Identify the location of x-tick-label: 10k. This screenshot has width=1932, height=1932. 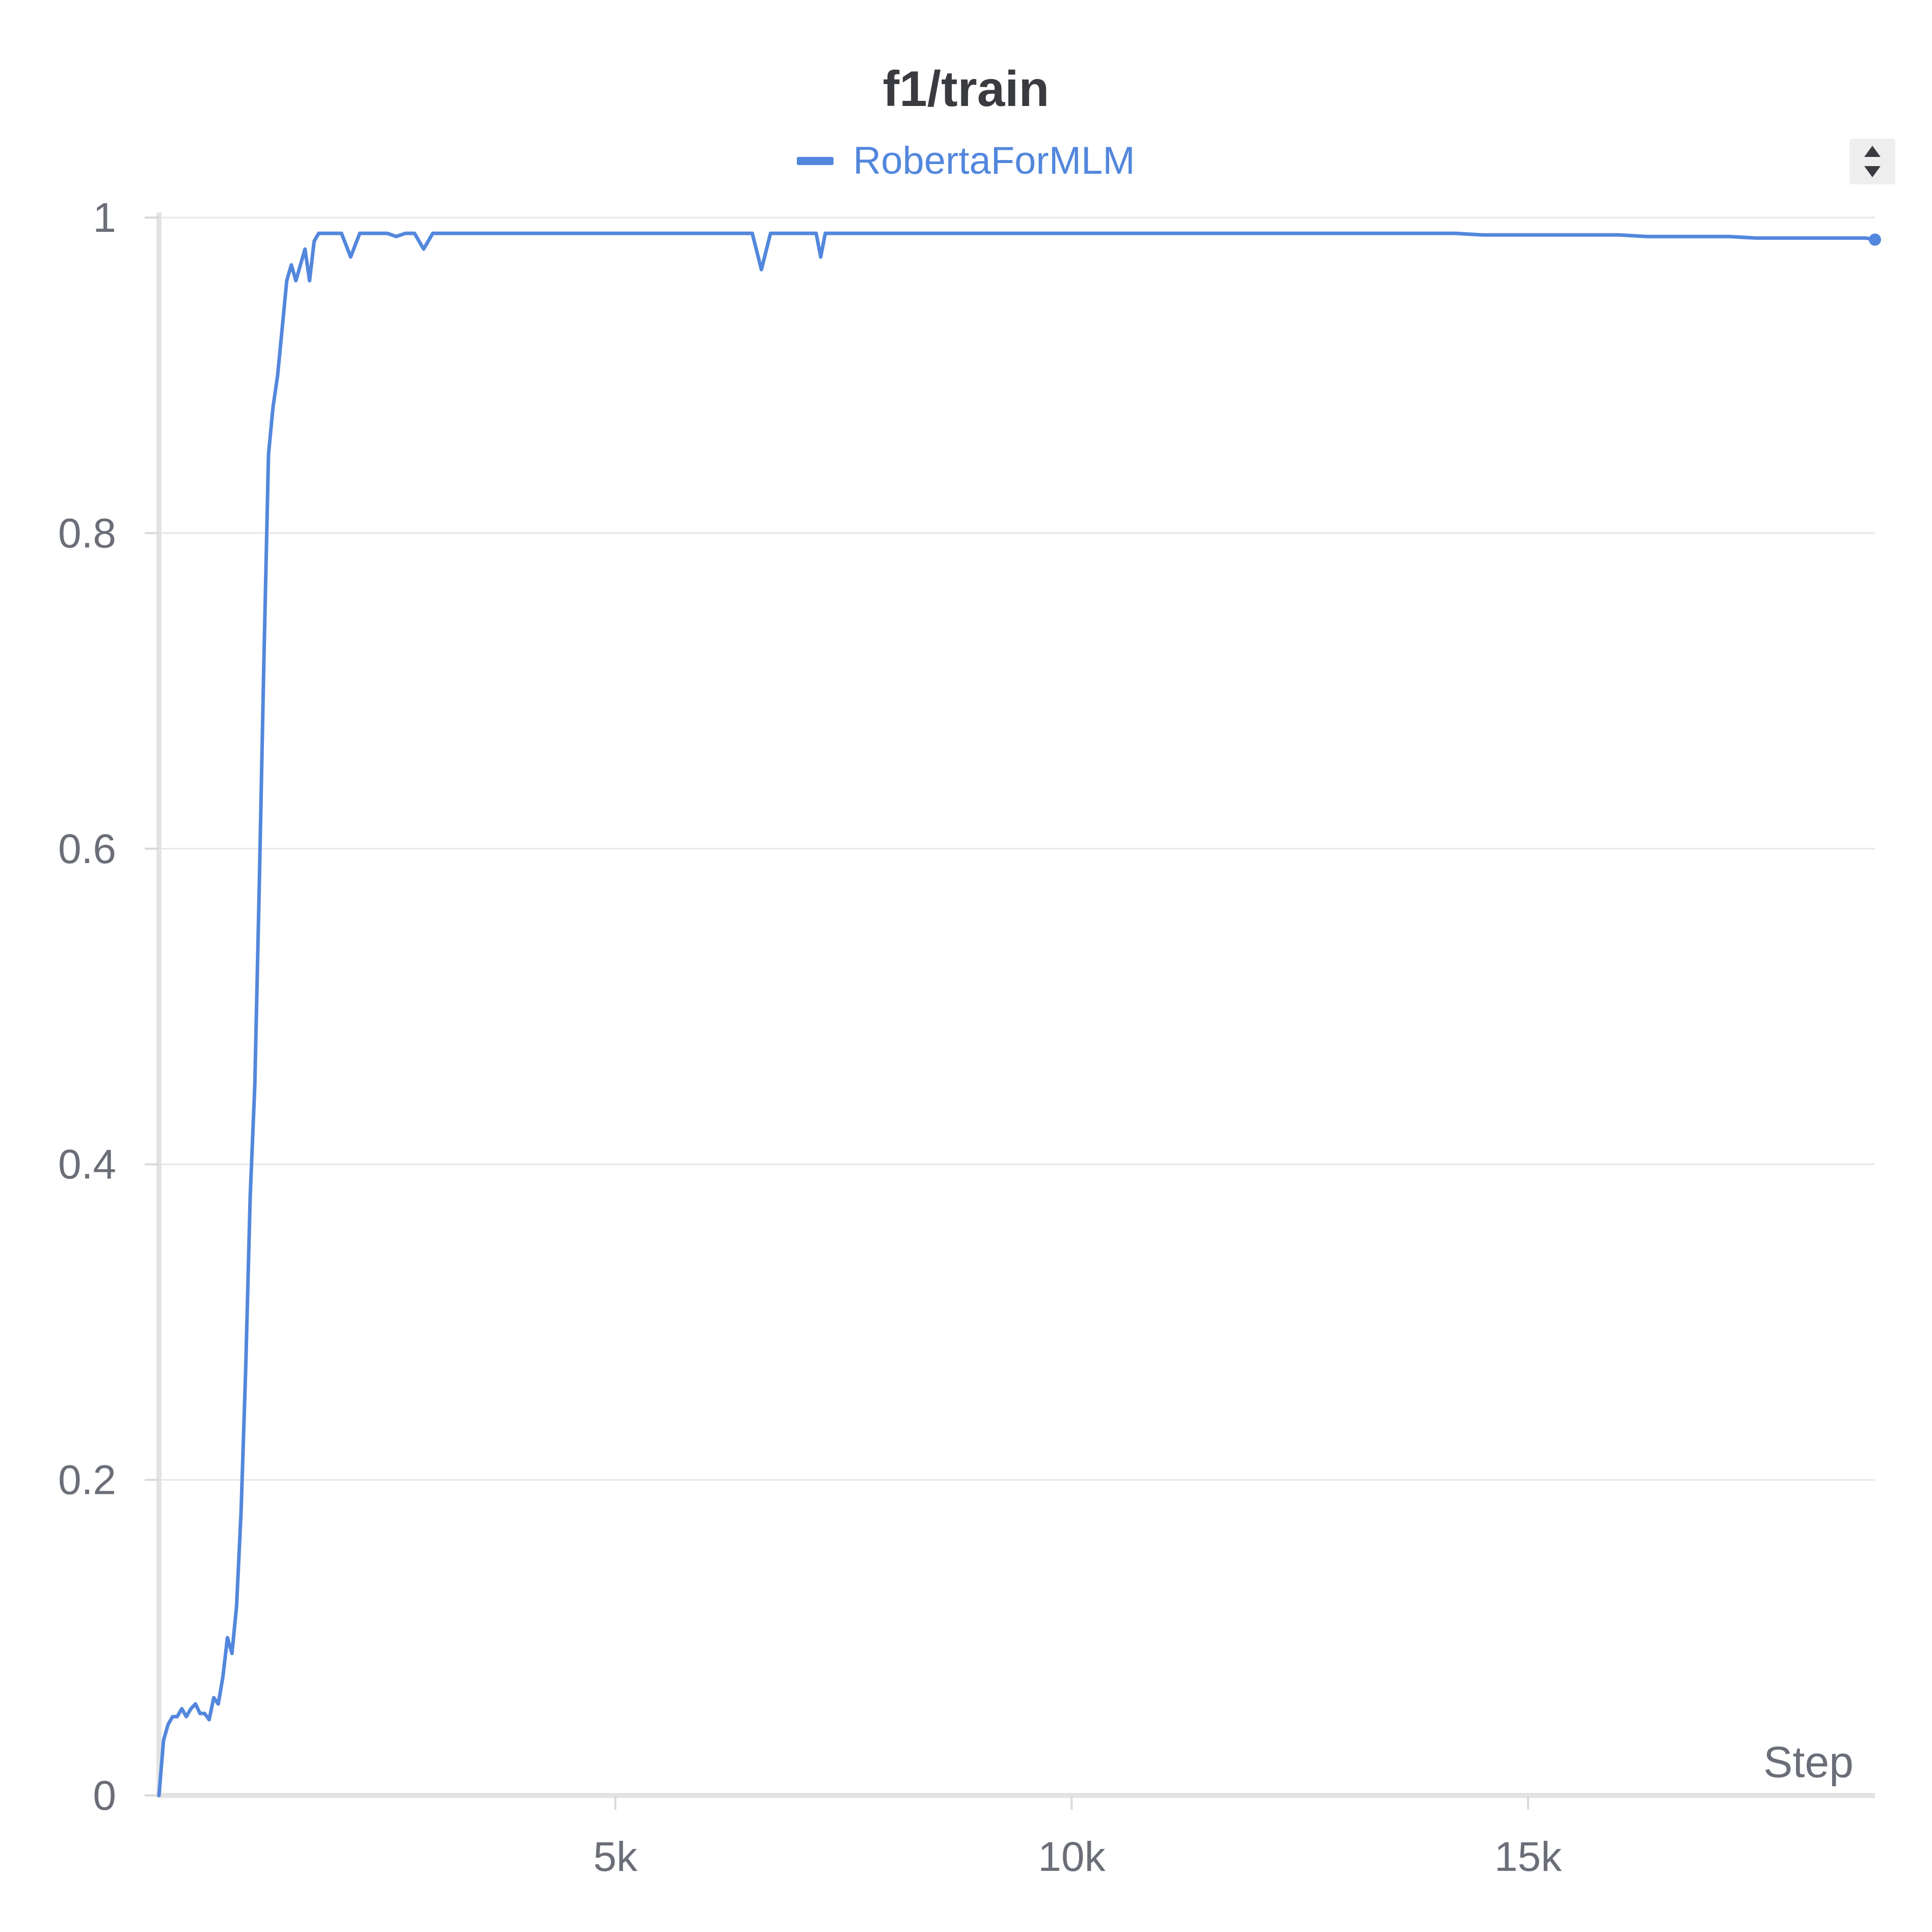
(1072, 1857).